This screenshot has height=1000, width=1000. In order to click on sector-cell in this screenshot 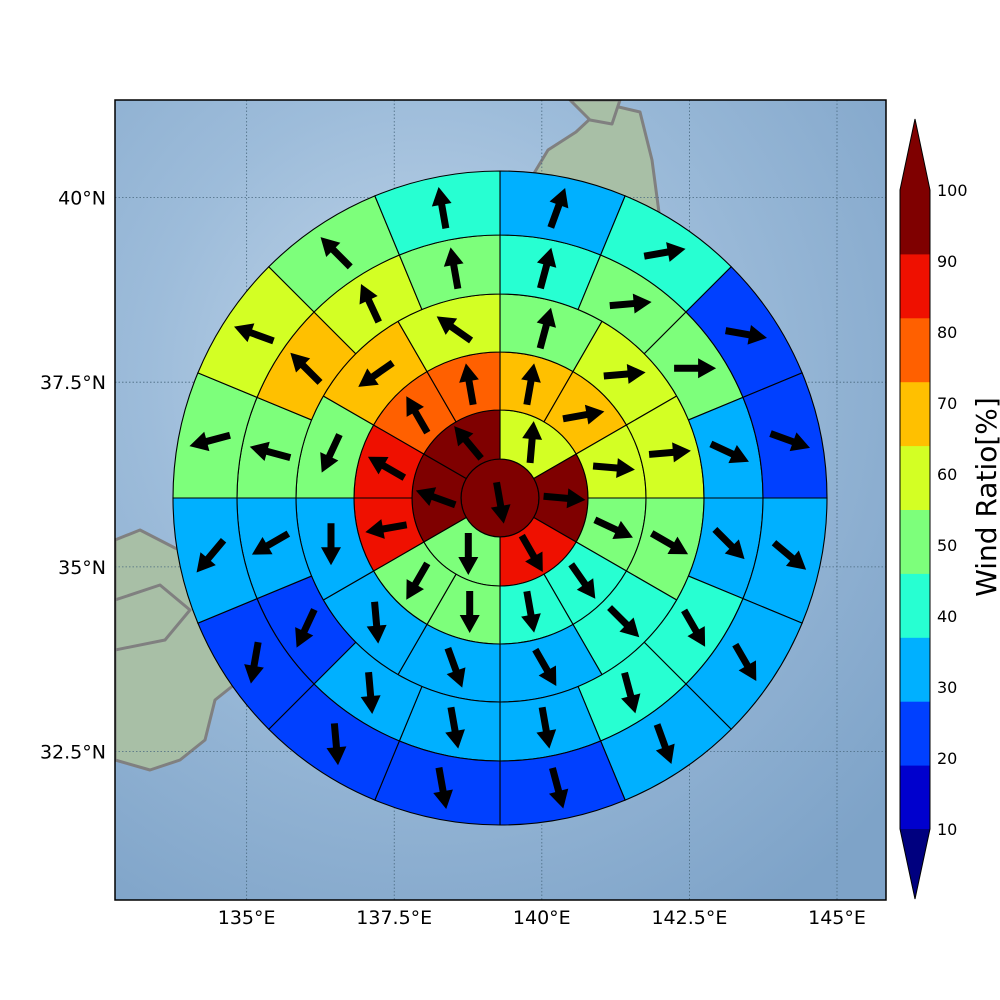, I will do `click(437, 213)`.